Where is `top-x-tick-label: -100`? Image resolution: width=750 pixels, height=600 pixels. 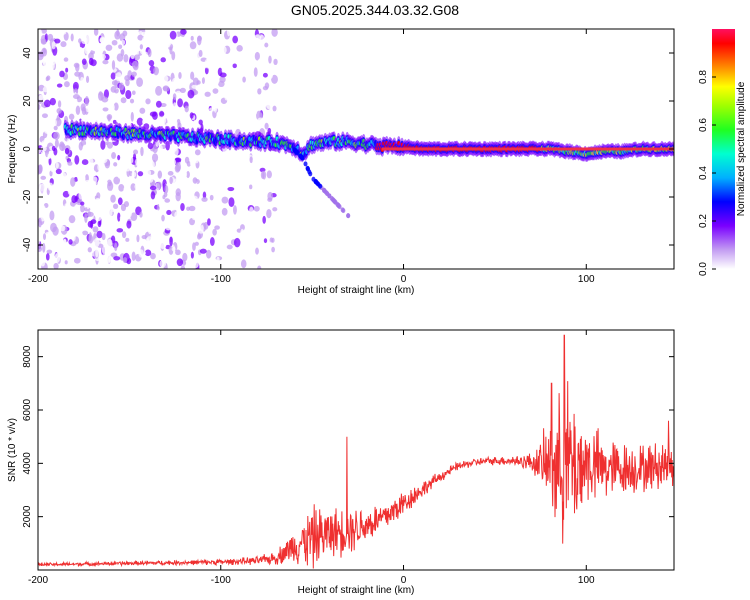 top-x-tick-label: -100 is located at coordinates (221, 279).